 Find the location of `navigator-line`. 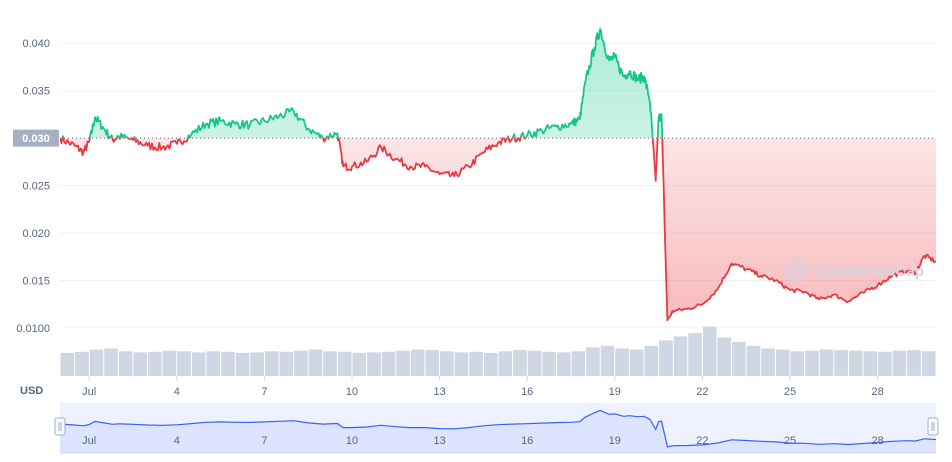

navigator-line is located at coordinates (498, 428).